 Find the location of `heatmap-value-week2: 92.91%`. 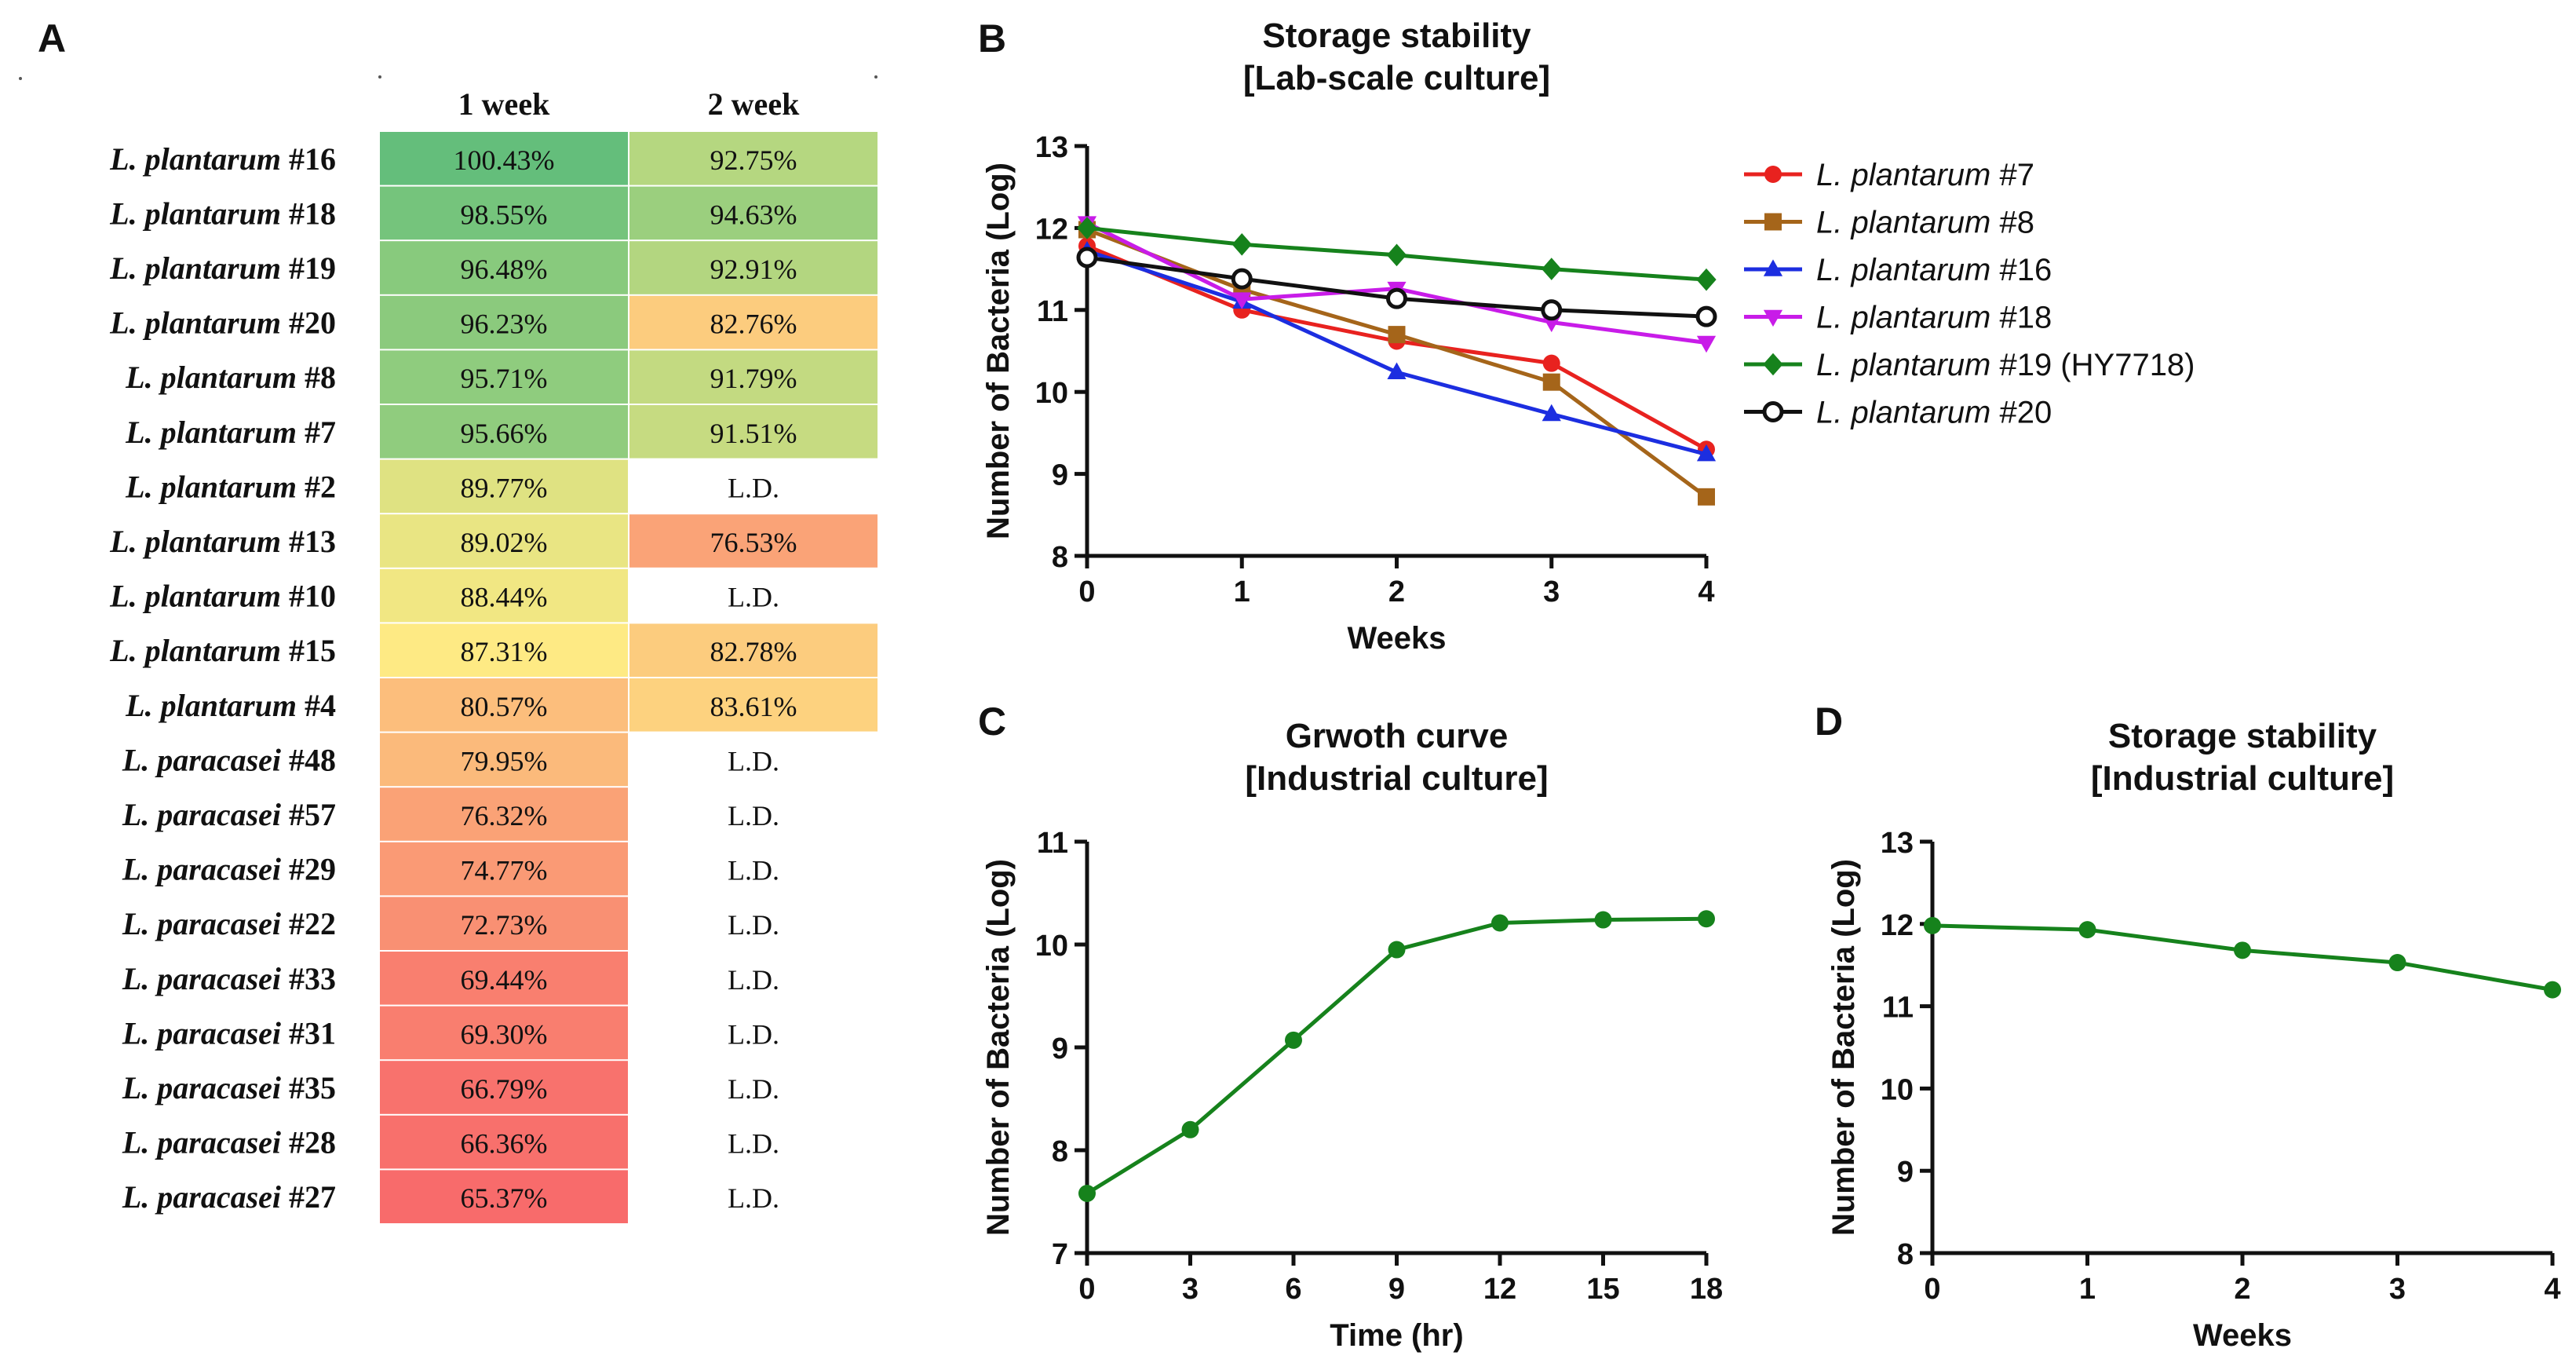

heatmap-value-week2: 92.91% is located at coordinates (753, 269).